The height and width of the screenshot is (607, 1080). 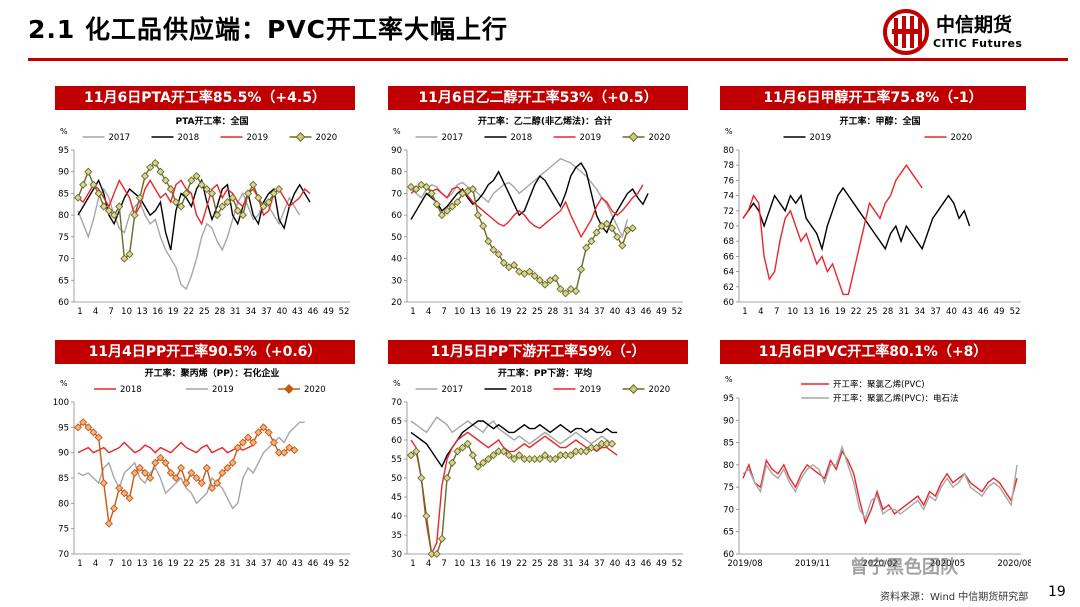 What do you see at coordinates (521, 312) in the screenshot?
I see `x-tick-label: 22` at bounding box center [521, 312].